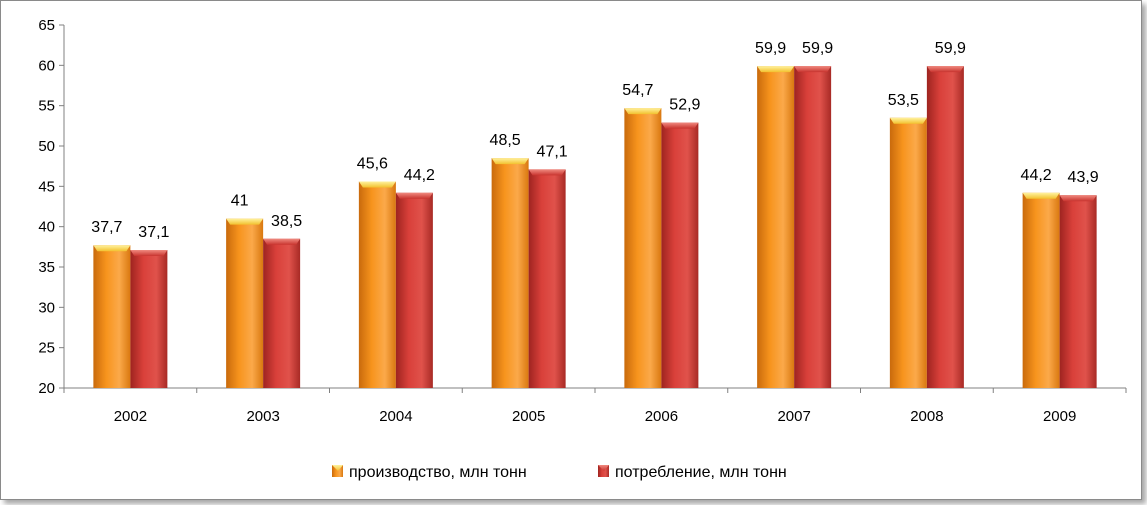  What do you see at coordinates (262, 416) in the screenshot?
I see `x-tick-label: 2003` at bounding box center [262, 416].